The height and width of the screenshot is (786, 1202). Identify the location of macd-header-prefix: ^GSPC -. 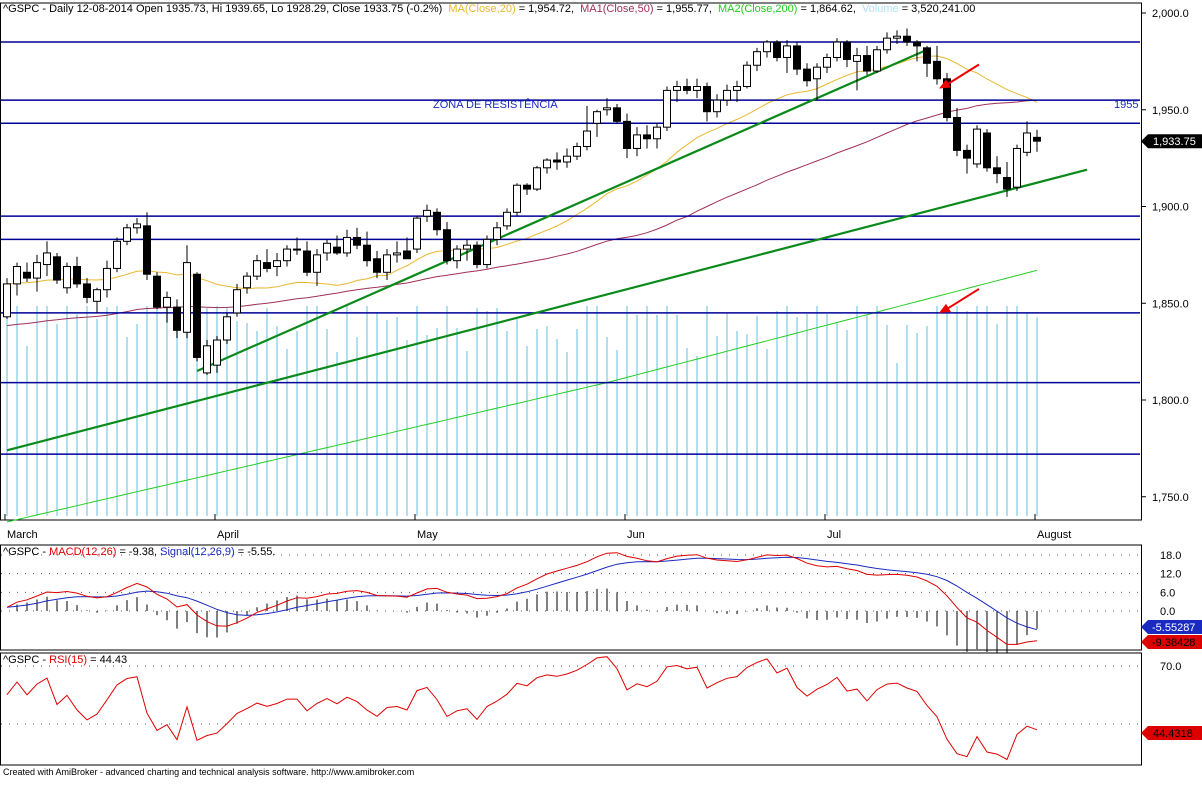
(26, 552).